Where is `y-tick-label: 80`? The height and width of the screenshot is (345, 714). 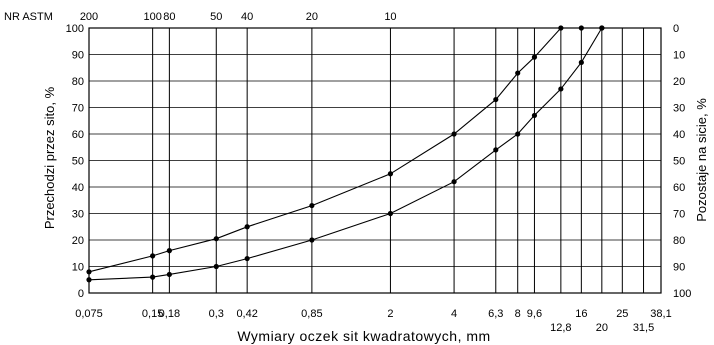 y-tick-label: 80 is located at coordinates (78, 82).